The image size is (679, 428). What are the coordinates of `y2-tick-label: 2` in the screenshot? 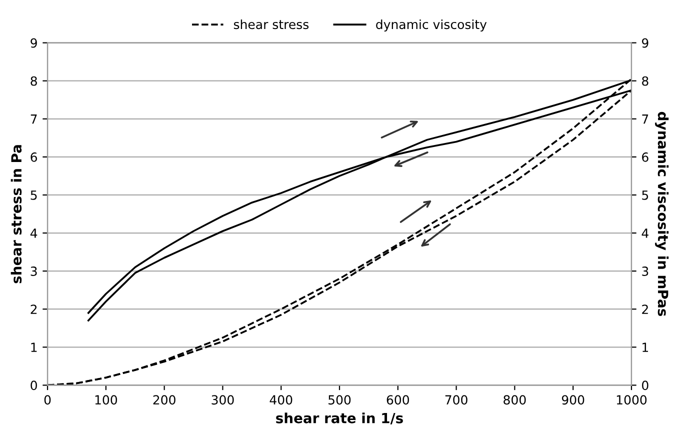 It's located at (645, 309).